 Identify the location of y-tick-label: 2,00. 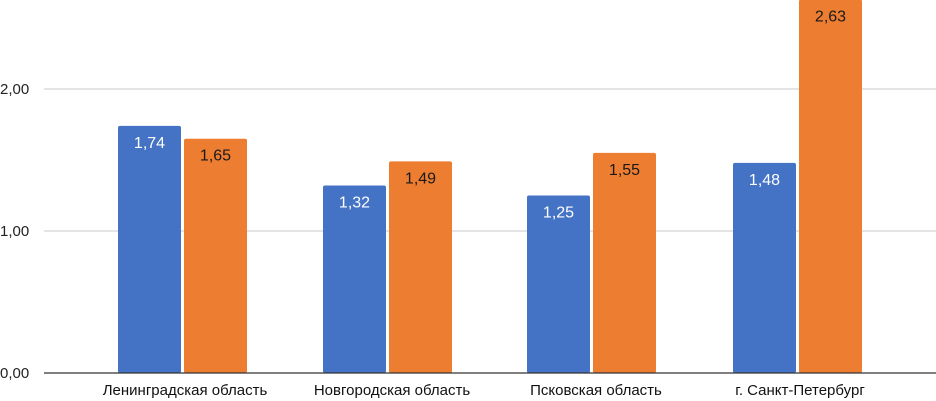
(14, 89).